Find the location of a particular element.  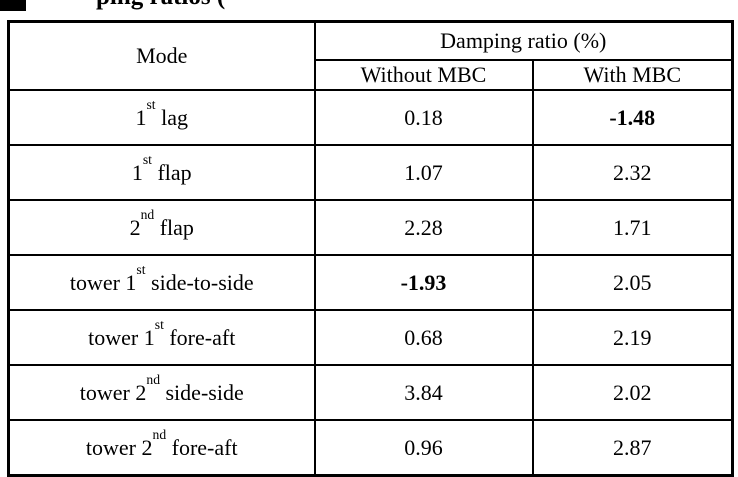

header-row-1: Mode Damping ratio (%) is located at coordinates (370, 55).